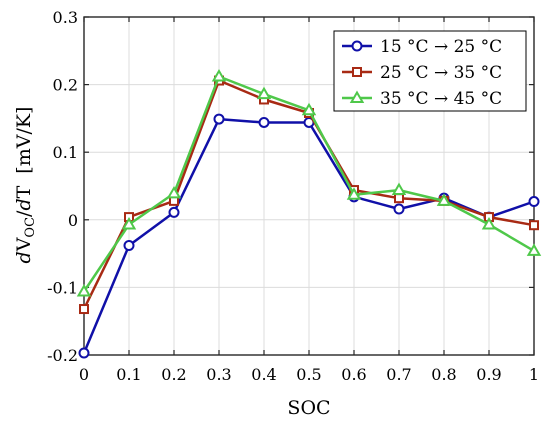 The width and height of the screenshot is (550, 428). What do you see at coordinates (24, 257) in the screenshot?
I see `y-axis-label-d: d` at bounding box center [24, 257].